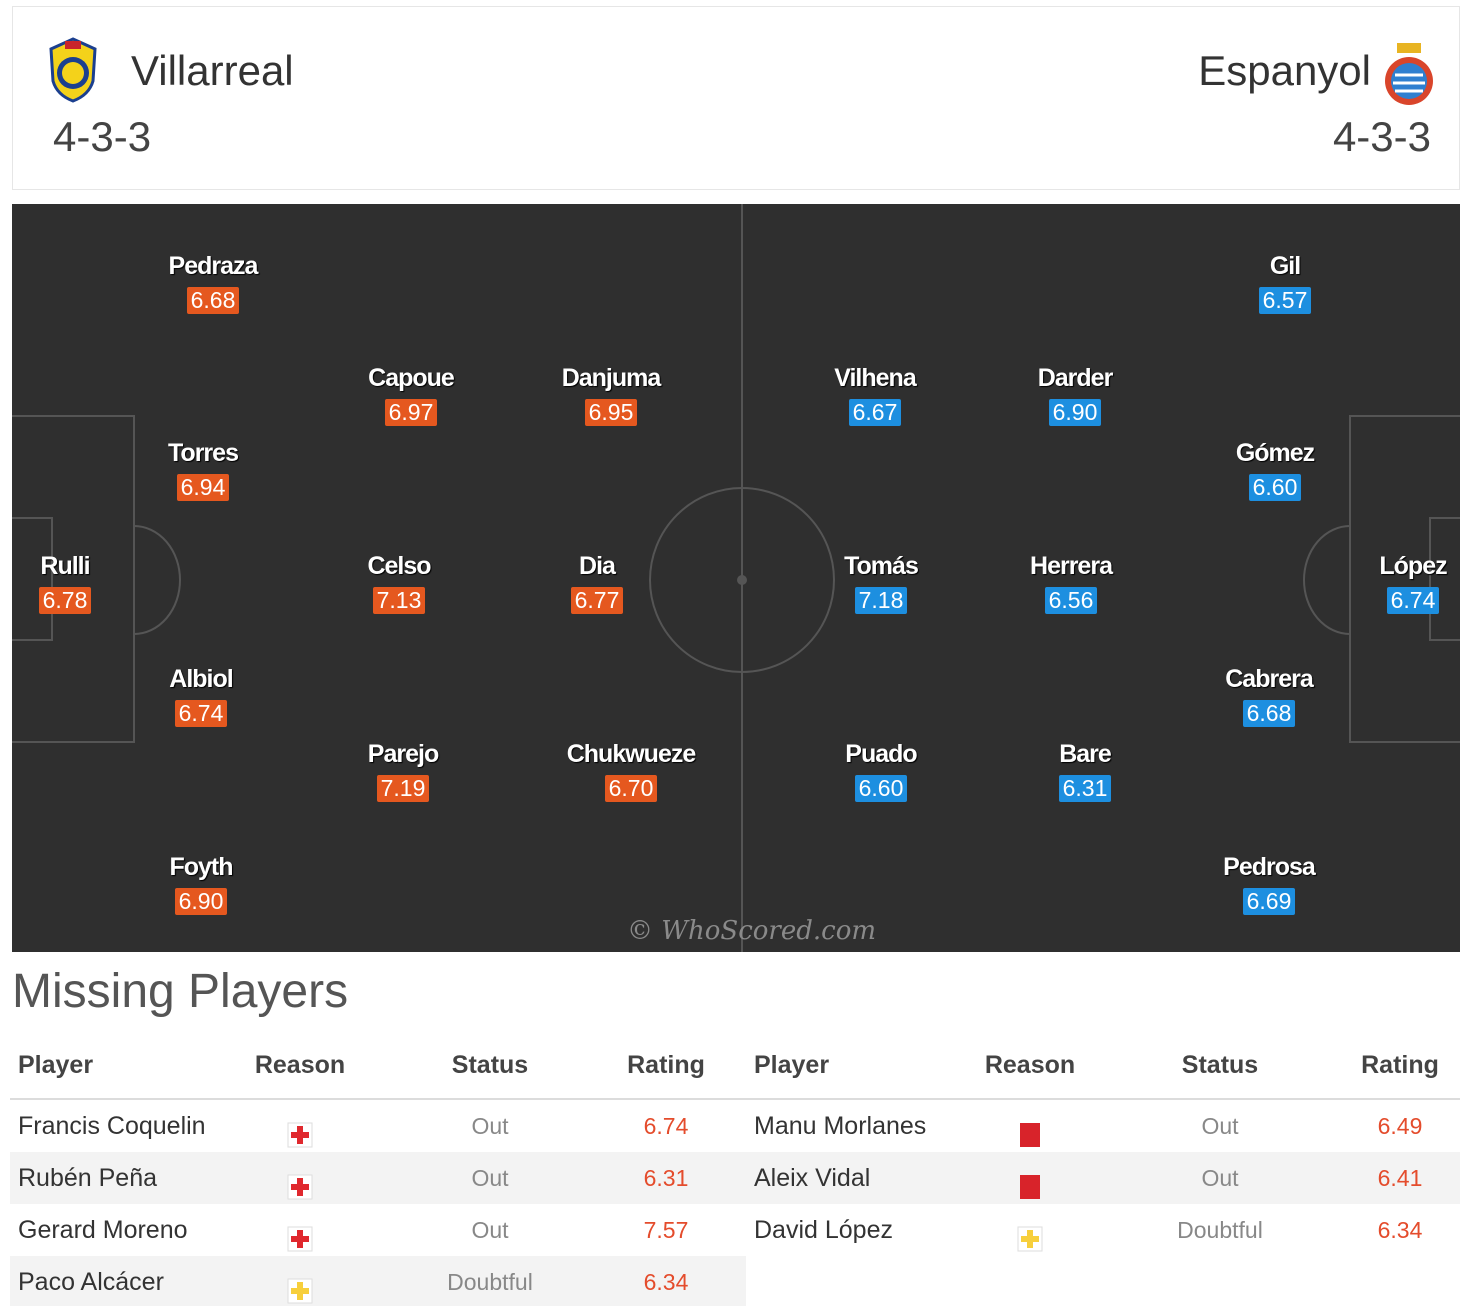  Describe the element at coordinates (1285, 282) in the screenshot. I see `player-card-gil: Gil 6.57` at that location.